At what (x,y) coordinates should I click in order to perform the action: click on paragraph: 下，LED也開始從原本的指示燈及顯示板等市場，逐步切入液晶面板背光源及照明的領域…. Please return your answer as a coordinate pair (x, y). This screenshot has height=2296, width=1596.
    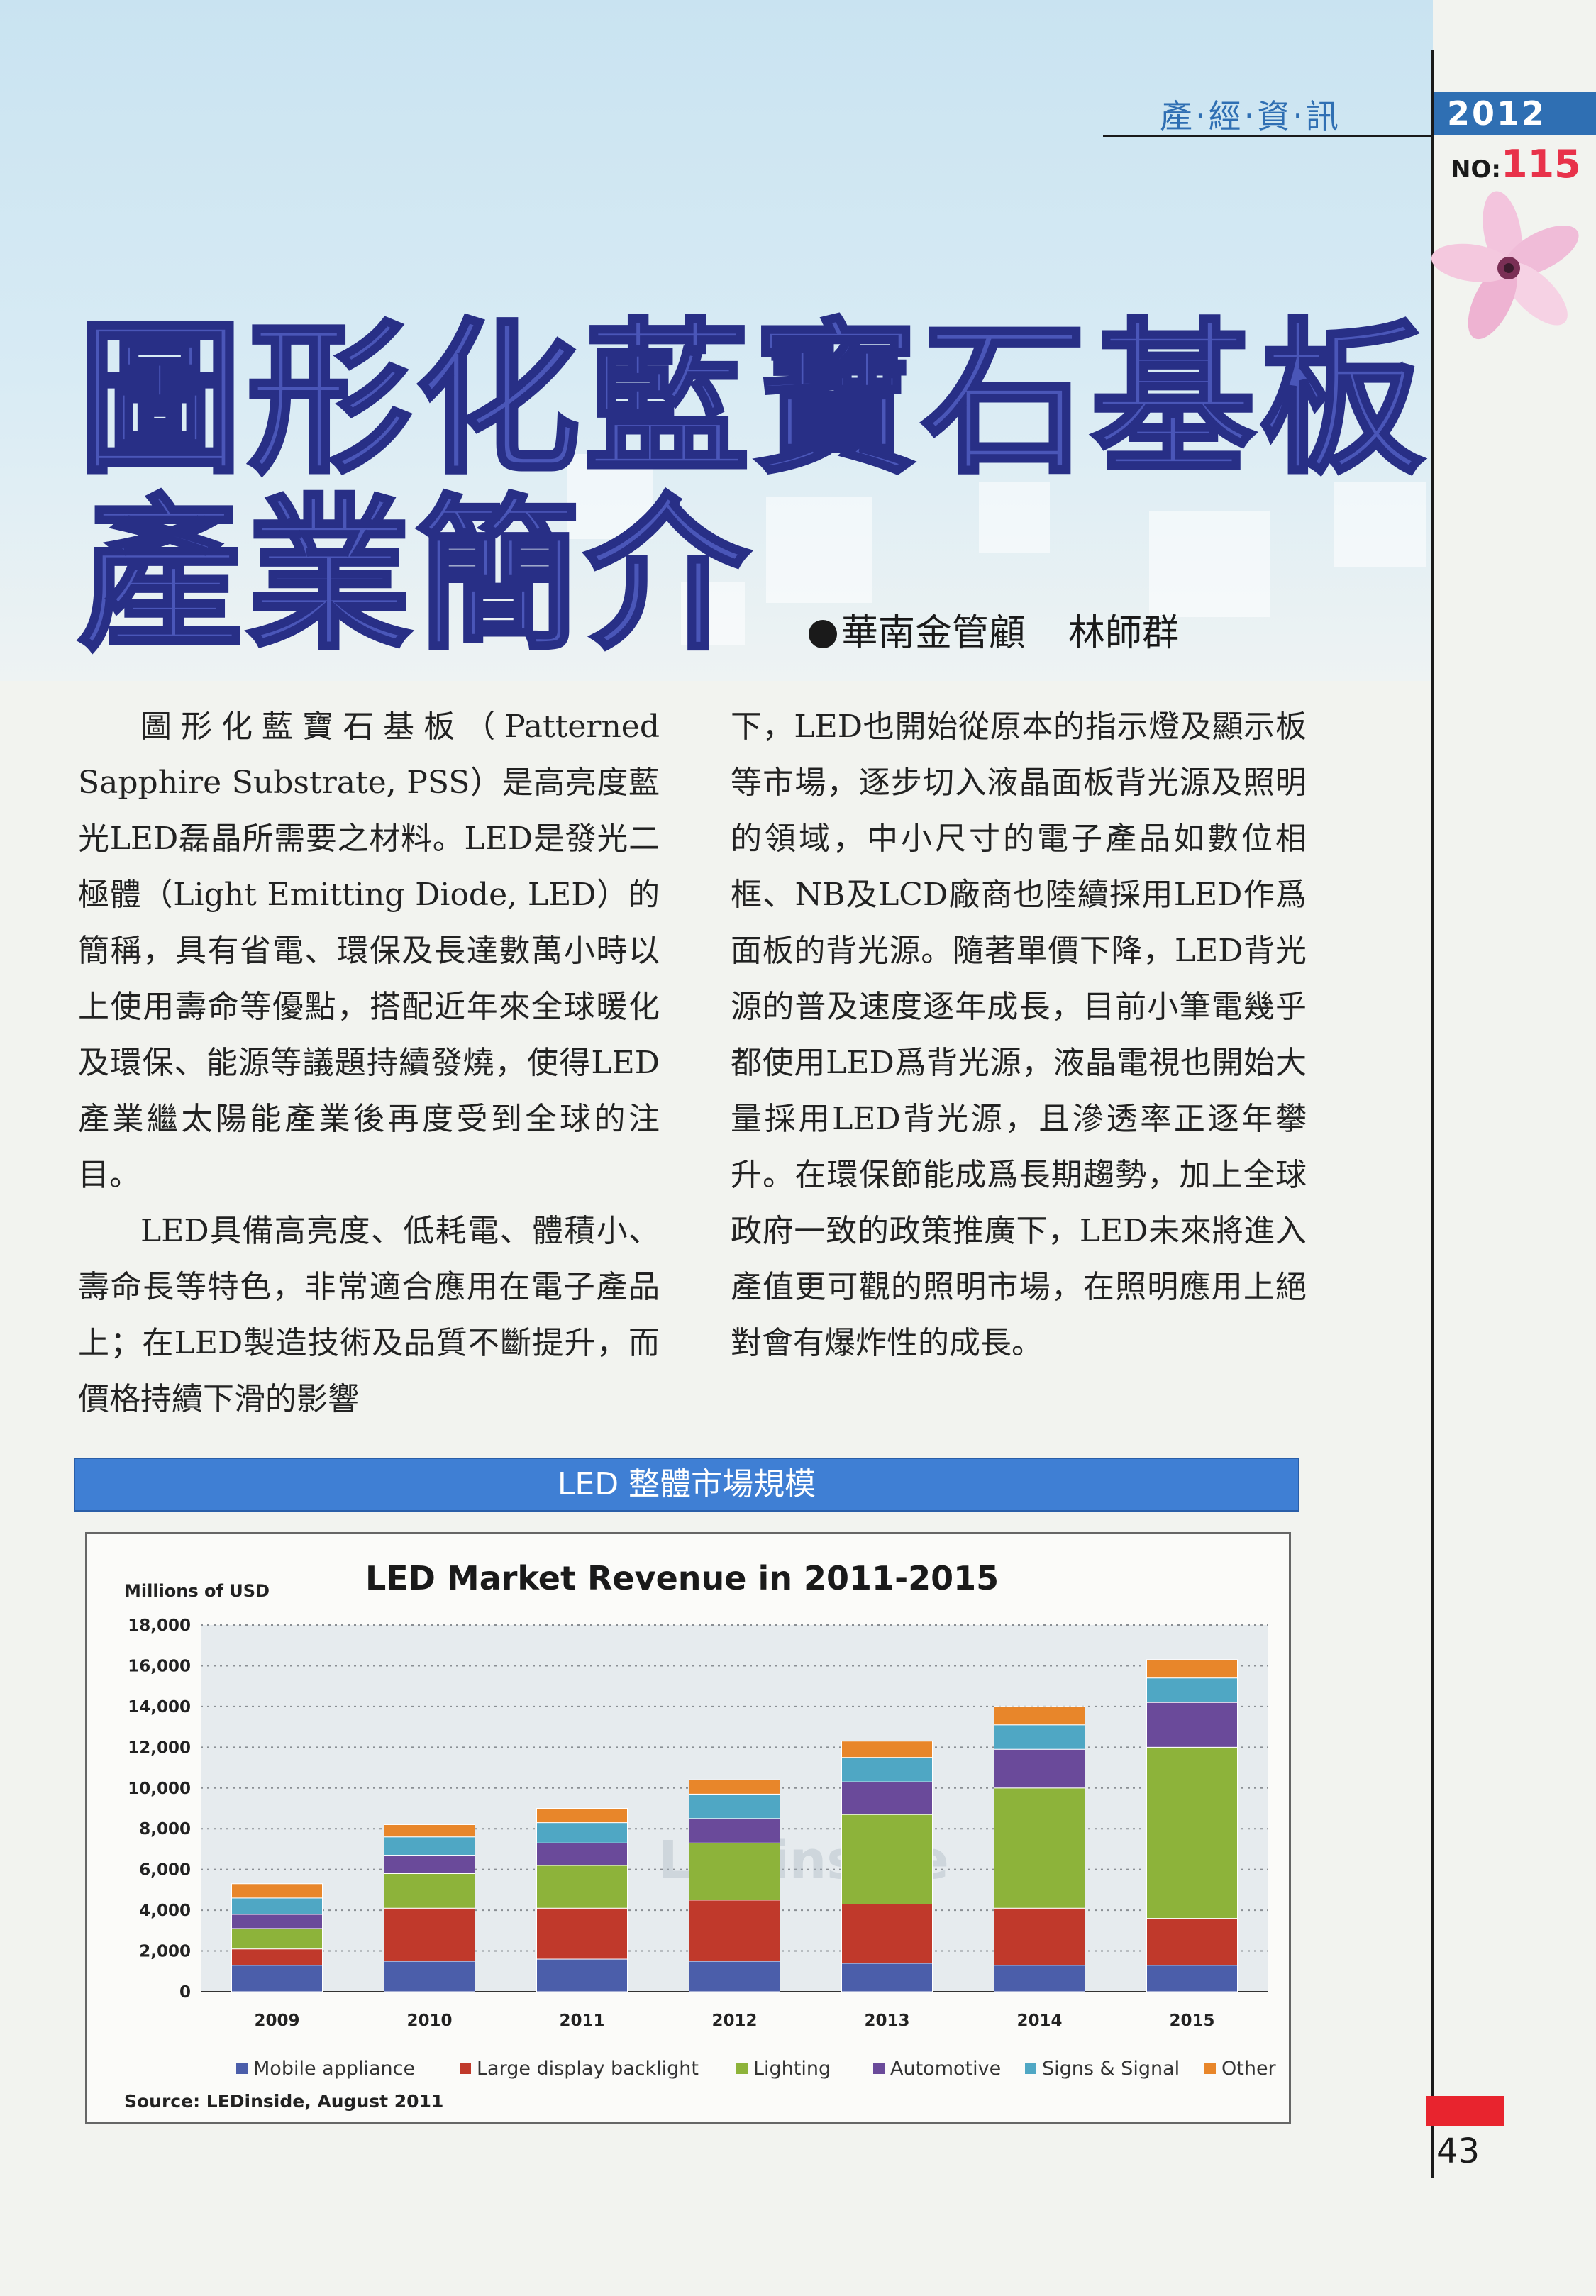
    Looking at the image, I should click on (1019, 1035).